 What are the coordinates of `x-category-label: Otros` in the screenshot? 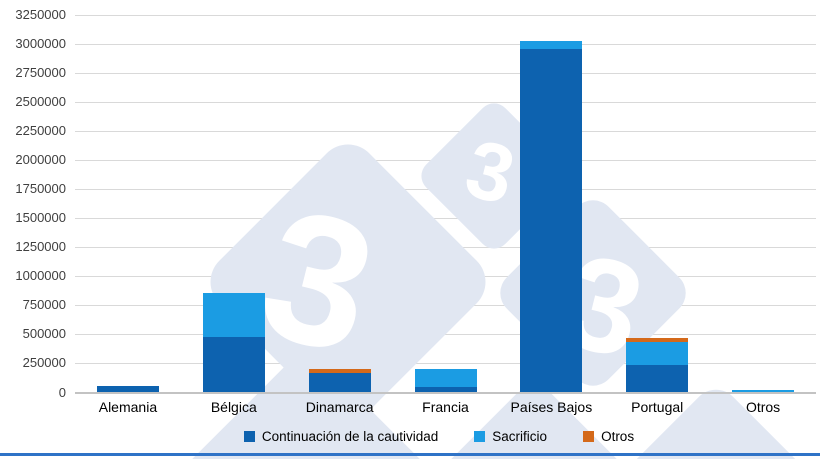 It's located at (763, 407).